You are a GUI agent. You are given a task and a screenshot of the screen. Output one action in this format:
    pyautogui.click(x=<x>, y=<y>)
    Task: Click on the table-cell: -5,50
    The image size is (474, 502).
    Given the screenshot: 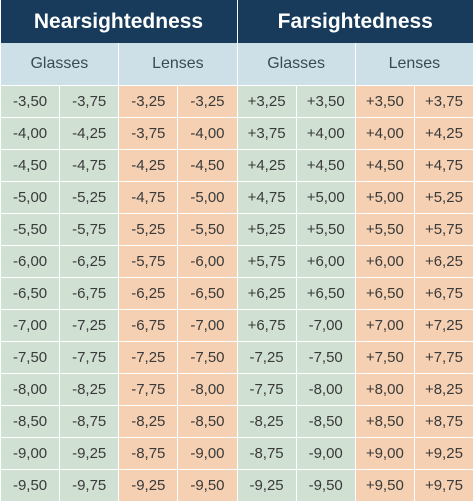 What is the action you would take?
    pyautogui.click(x=30, y=229)
    